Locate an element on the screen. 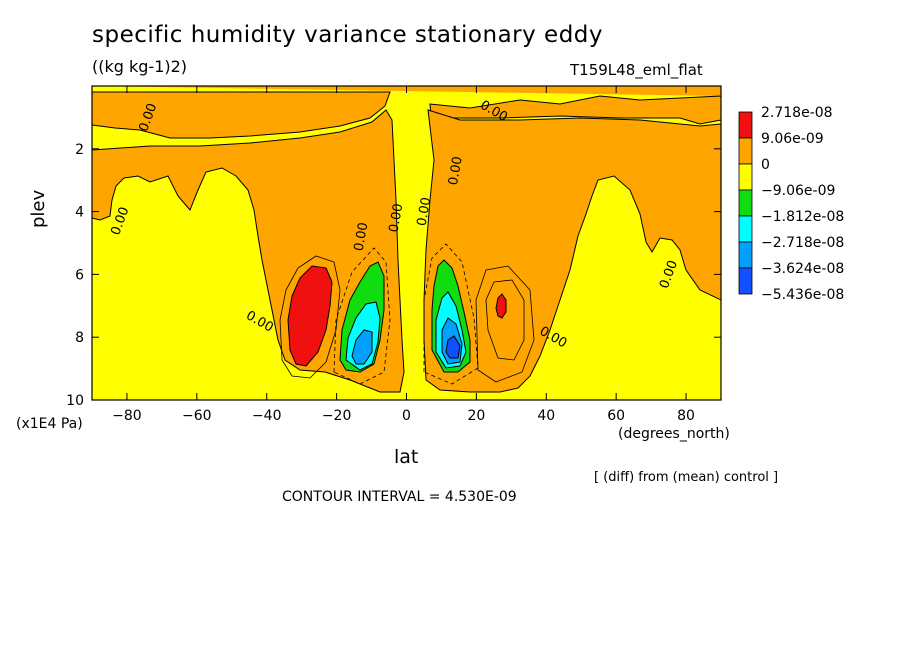  contour-lines is located at coordinates (407, 314).